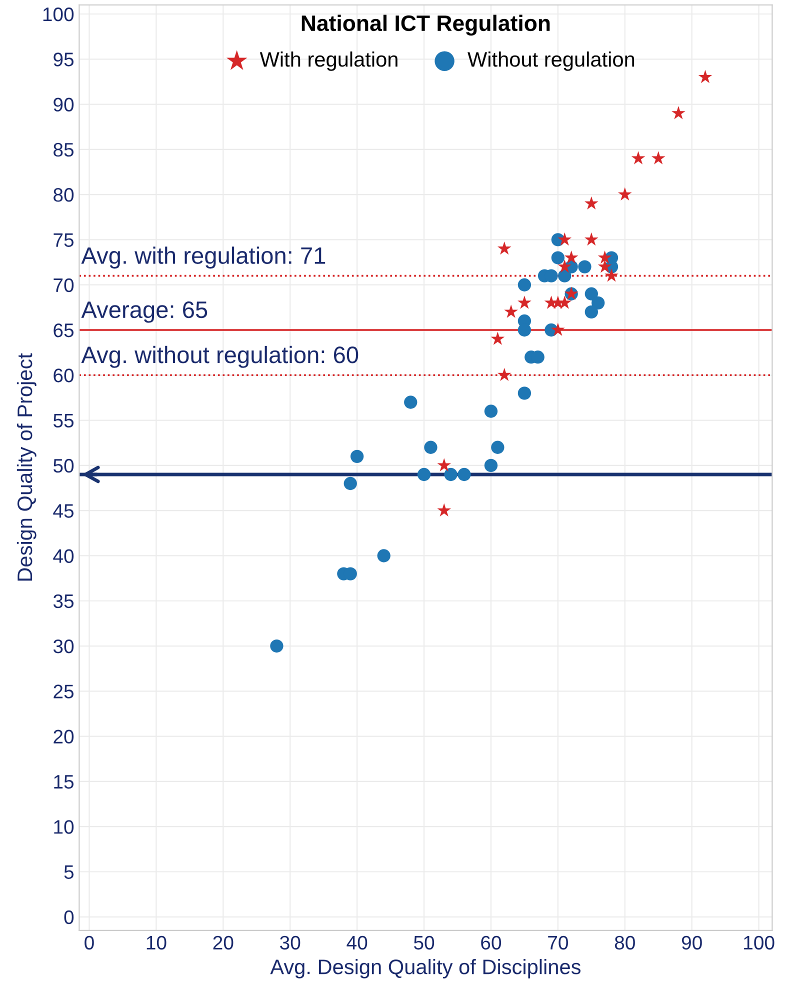 The width and height of the screenshot is (792, 993). Describe the element at coordinates (203, 257) in the screenshot. I see `ref-line-label: Avg. with regulation: 71` at that location.